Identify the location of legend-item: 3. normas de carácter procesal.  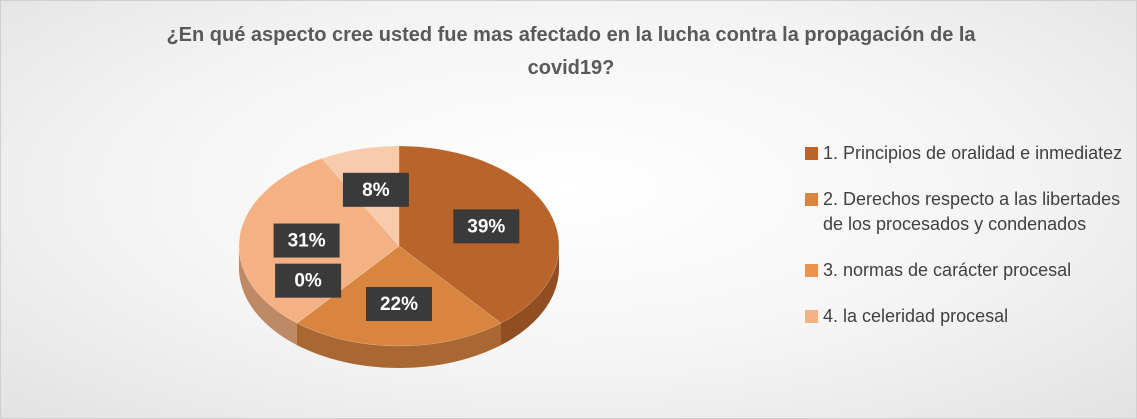
(966, 270).